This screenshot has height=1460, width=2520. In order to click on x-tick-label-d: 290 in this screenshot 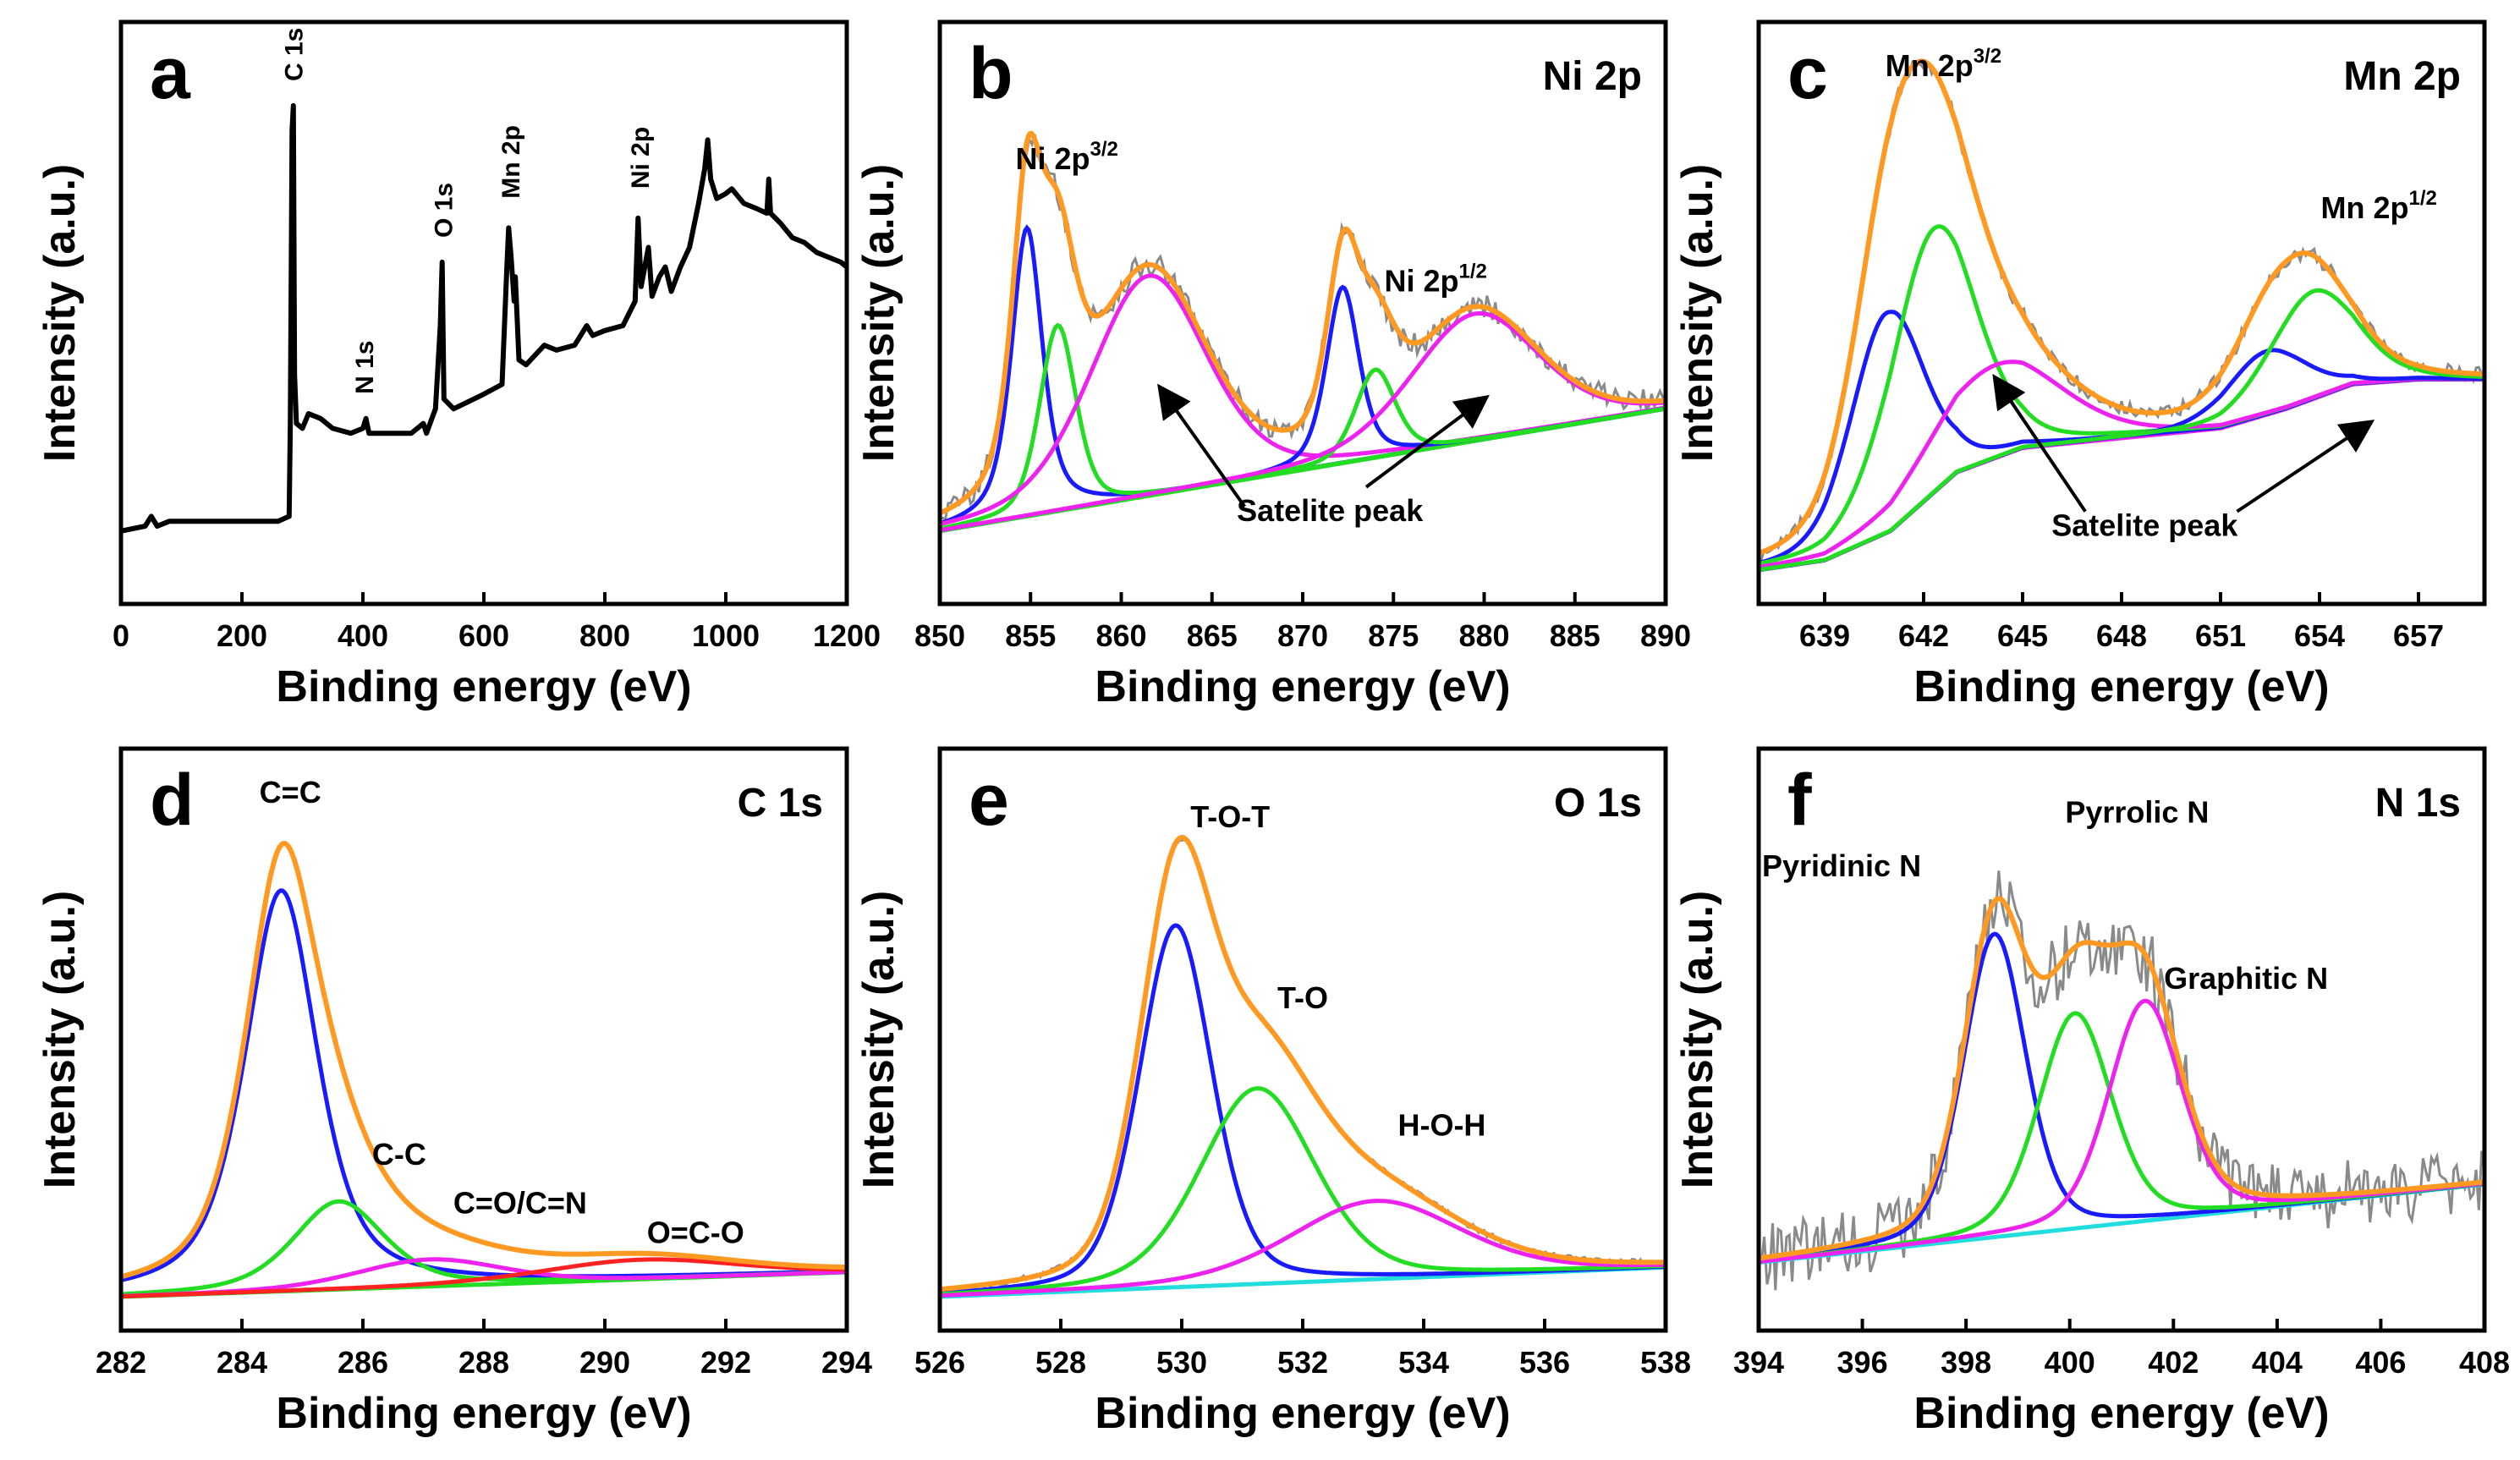, I will do `click(604, 1362)`.